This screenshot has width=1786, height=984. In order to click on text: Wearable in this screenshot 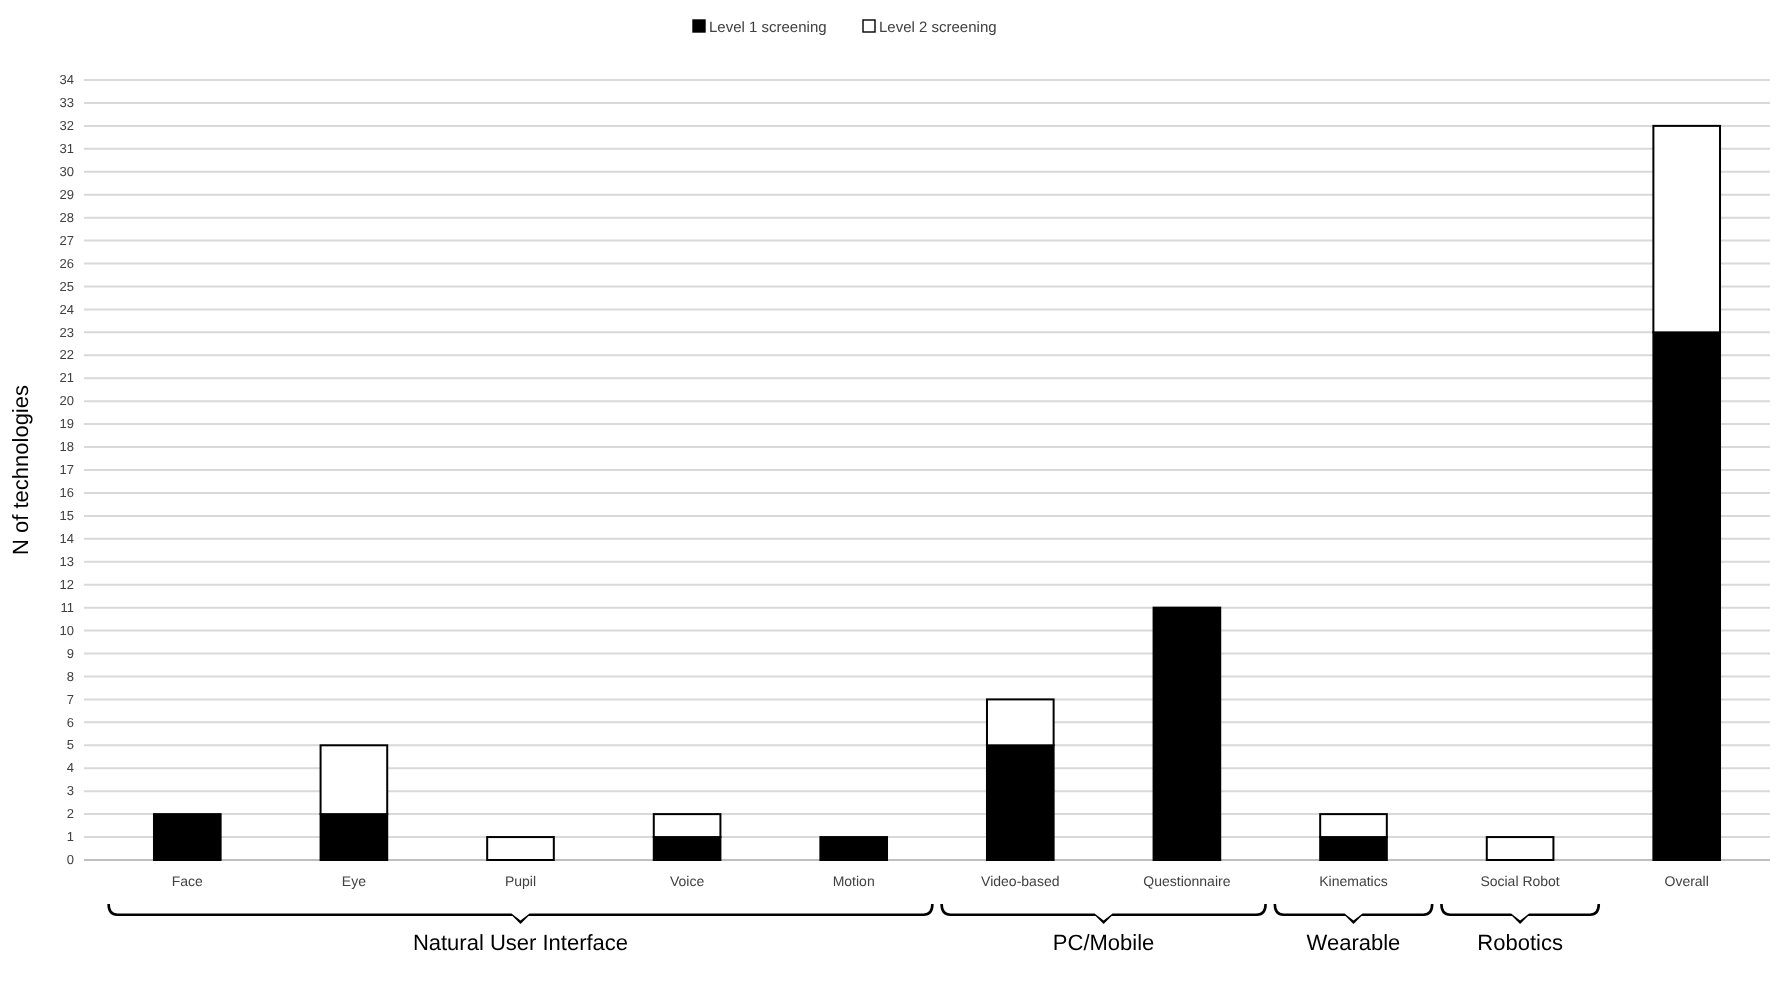, I will do `click(1353, 944)`.